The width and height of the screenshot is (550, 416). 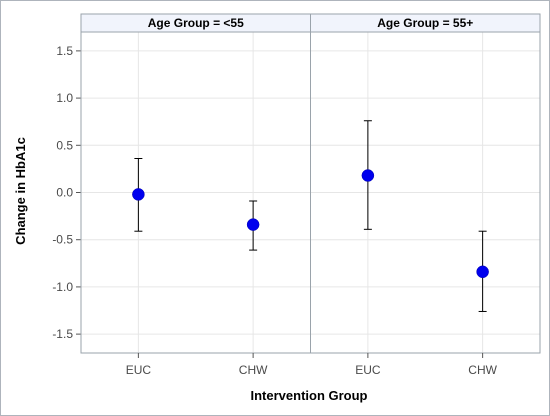 I want to click on panel-title: Age Group = <55, so click(x=196, y=23).